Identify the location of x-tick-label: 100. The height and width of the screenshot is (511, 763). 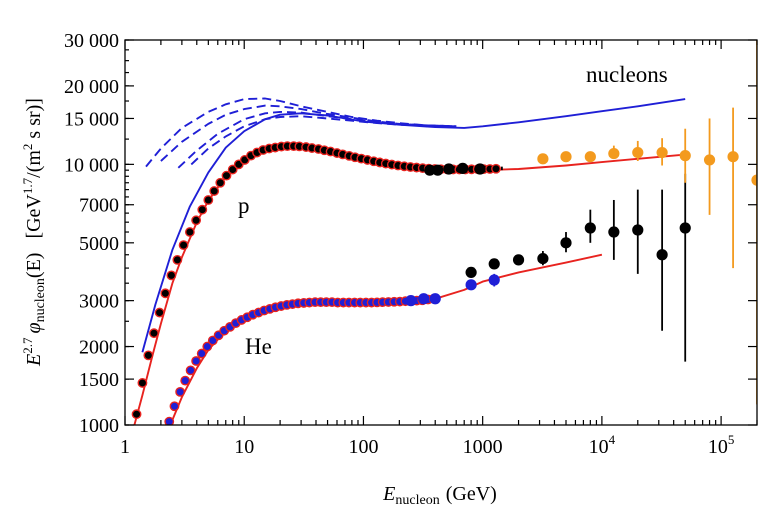
(363, 447).